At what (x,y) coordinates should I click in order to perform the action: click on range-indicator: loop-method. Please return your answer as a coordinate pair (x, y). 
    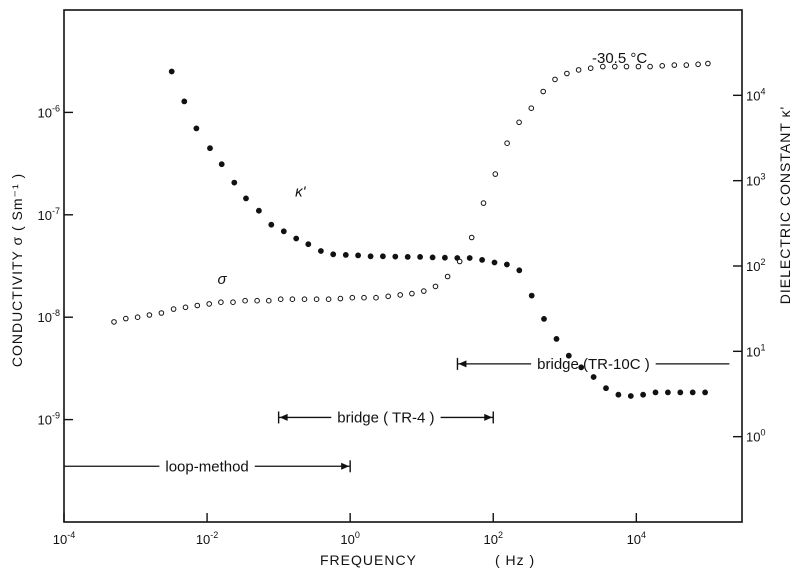
    Looking at the image, I should click on (207, 466).